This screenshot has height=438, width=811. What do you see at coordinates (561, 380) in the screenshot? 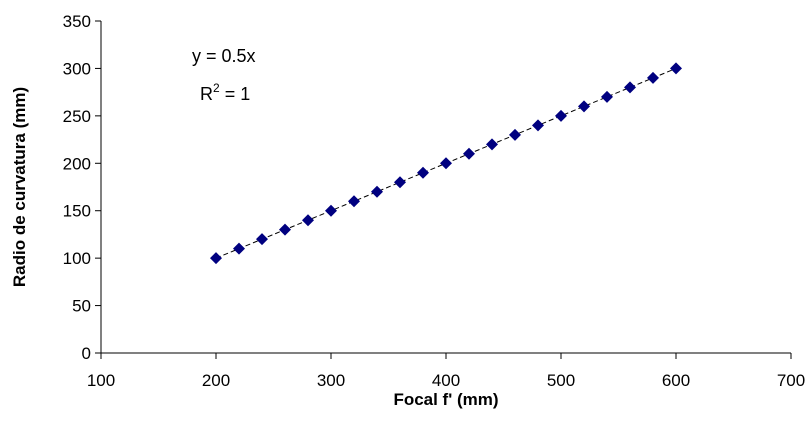
I see `x-tick-label: 500` at bounding box center [561, 380].